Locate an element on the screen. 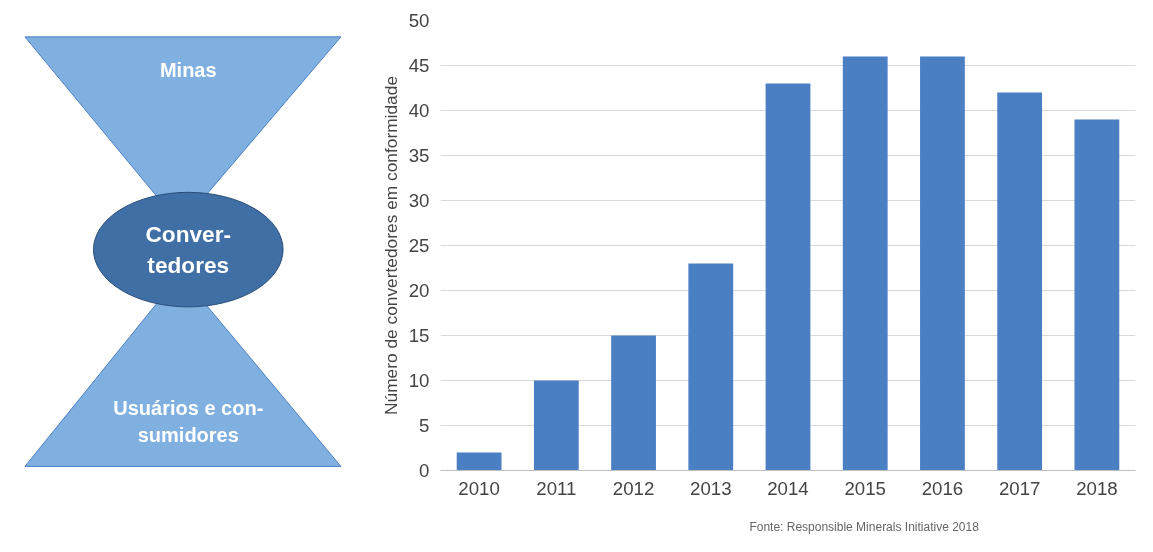 Image resolution: width=1153 pixels, height=552 pixels. source-note: Fonte: Responsible Minerals Initiative 2018 is located at coordinates (864, 526).